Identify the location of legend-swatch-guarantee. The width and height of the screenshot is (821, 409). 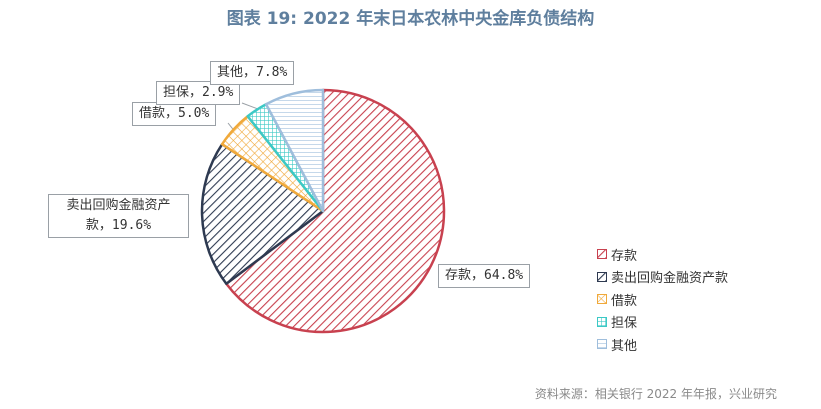
(602, 321).